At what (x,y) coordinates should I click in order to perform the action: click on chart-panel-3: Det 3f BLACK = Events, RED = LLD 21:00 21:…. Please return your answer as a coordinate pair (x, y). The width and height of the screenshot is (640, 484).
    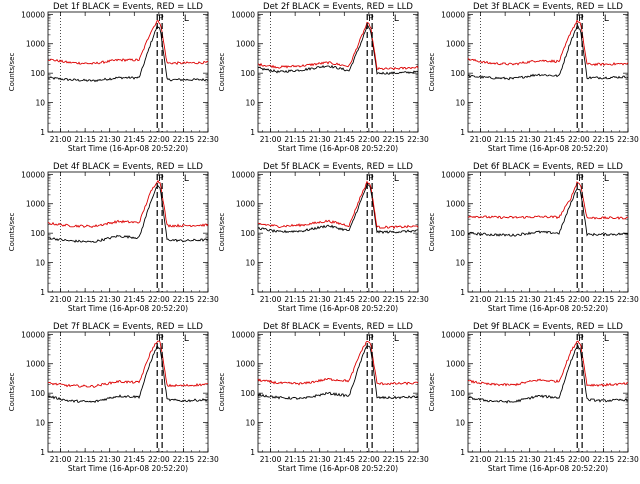
    Looking at the image, I should click on (533, 77).